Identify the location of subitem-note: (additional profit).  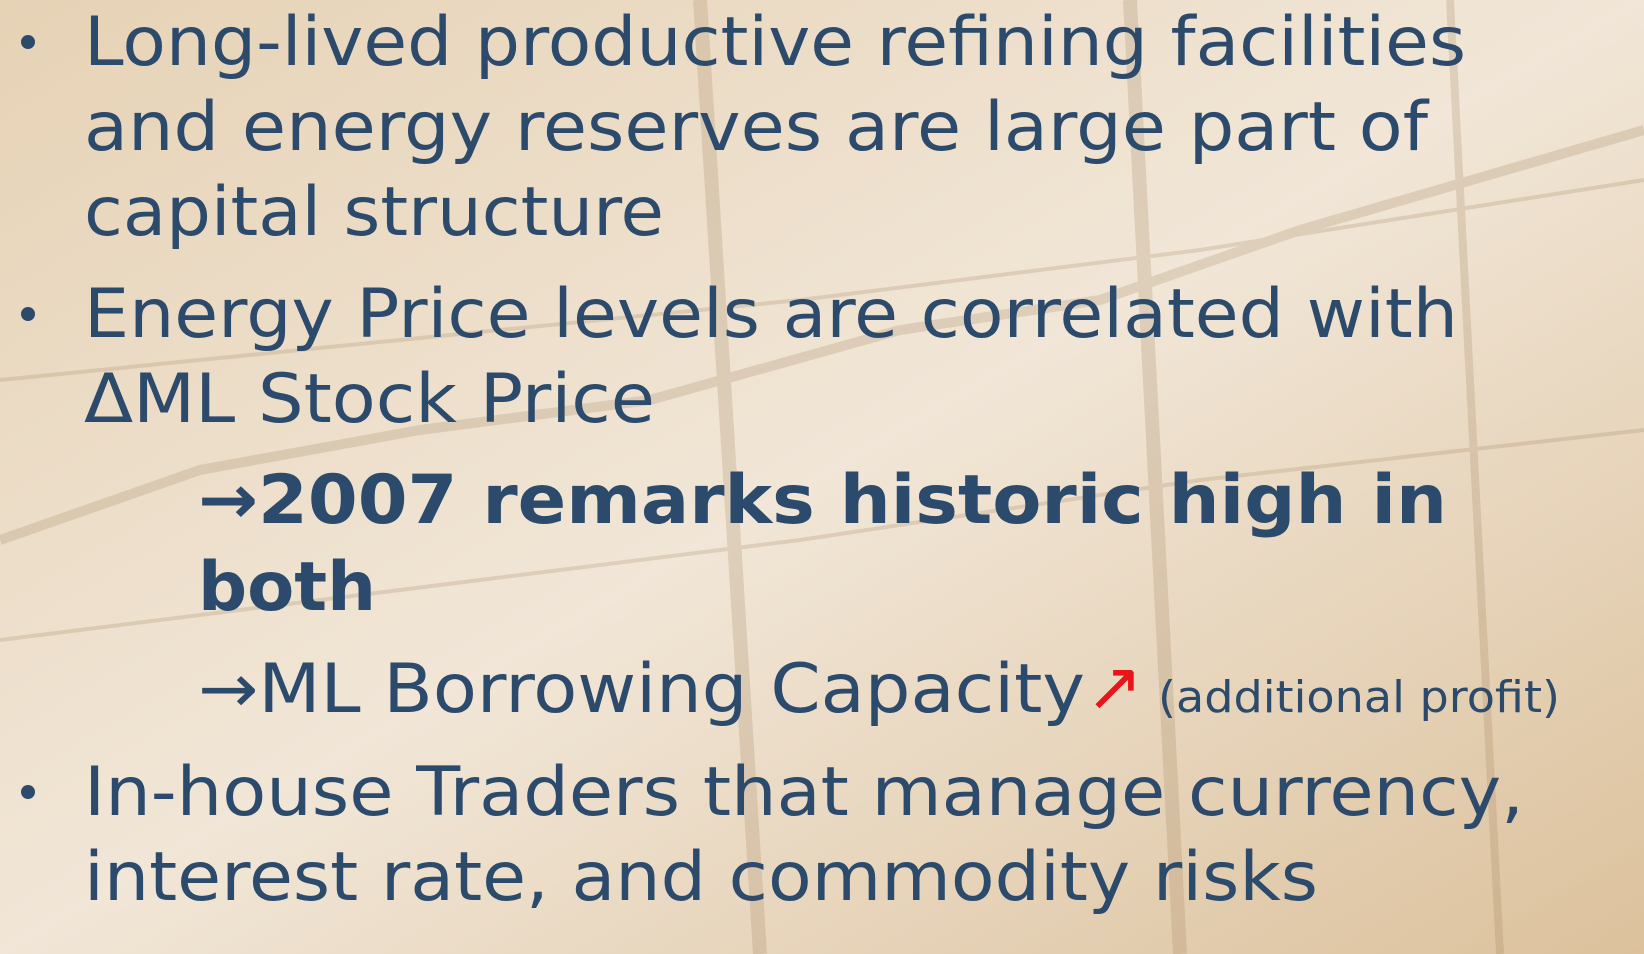
(1359, 697).